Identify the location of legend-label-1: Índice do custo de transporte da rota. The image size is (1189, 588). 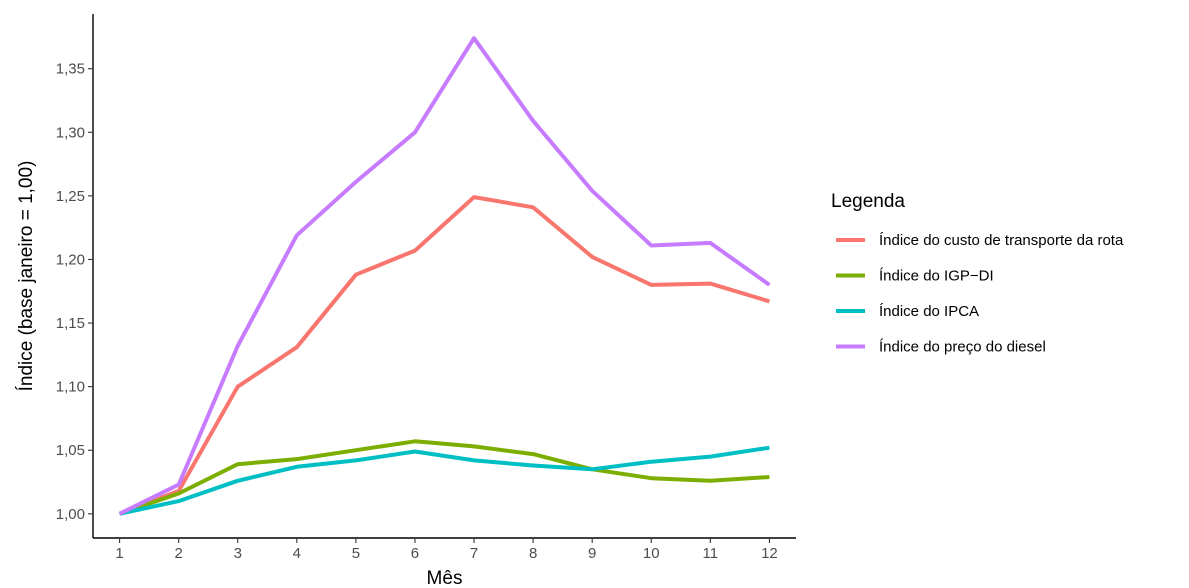
(1001, 240).